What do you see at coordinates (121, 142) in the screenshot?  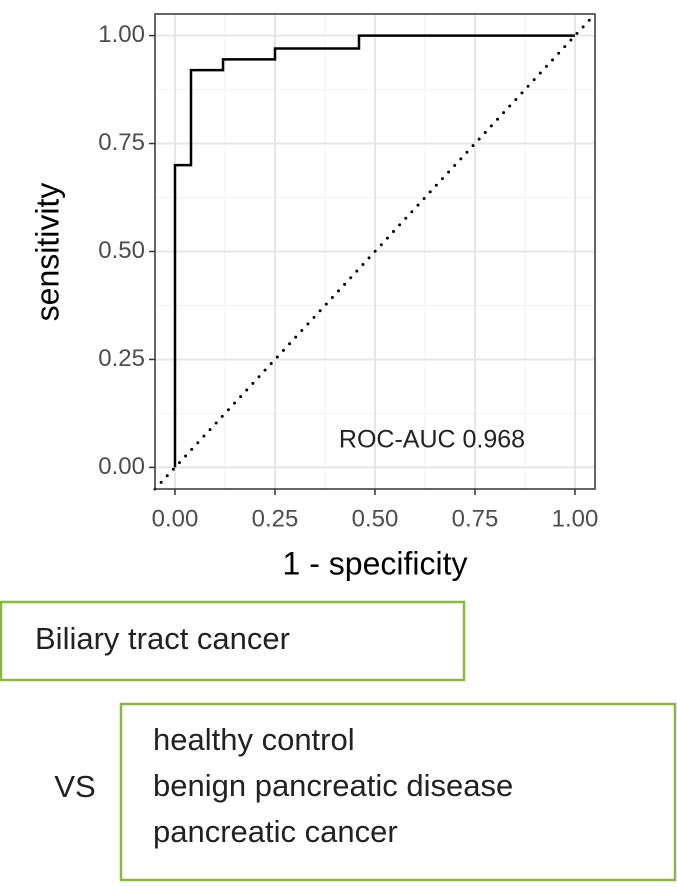 I see `y-tick-label: 0.75` at bounding box center [121, 142].